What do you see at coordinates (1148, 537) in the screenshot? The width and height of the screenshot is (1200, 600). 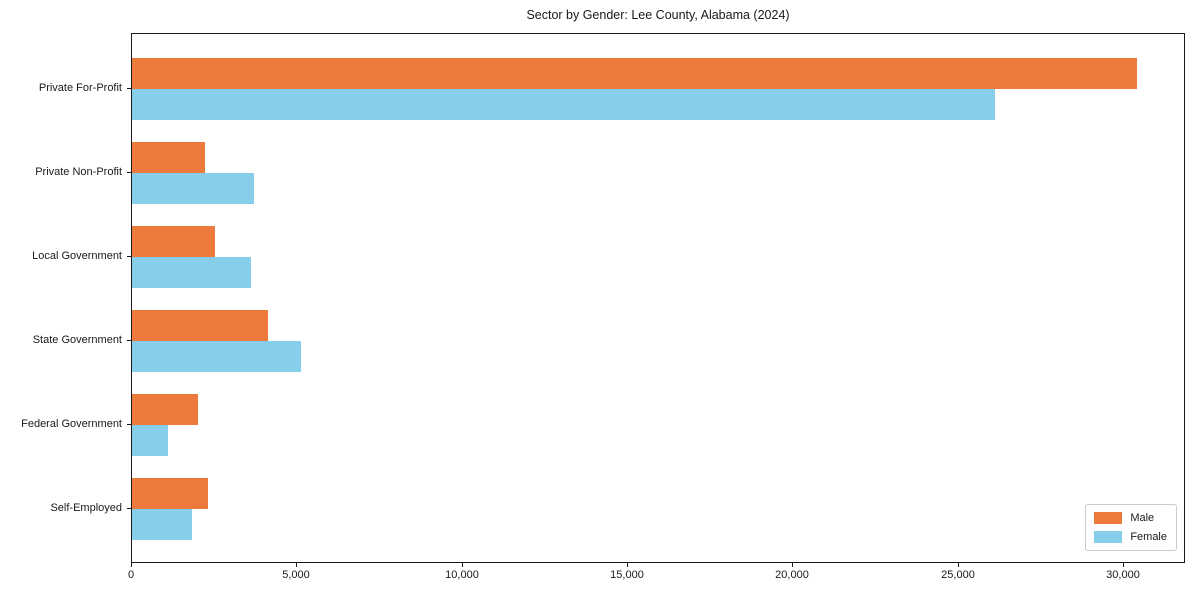 I see `legend-label-female: Female` at bounding box center [1148, 537].